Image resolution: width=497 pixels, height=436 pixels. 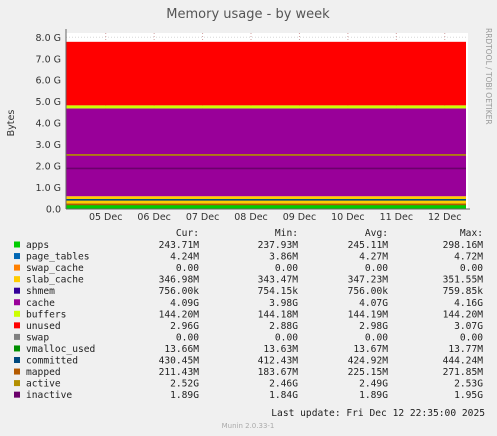 I want to click on y-tick-label: 4.0 G, so click(x=49, y=124).